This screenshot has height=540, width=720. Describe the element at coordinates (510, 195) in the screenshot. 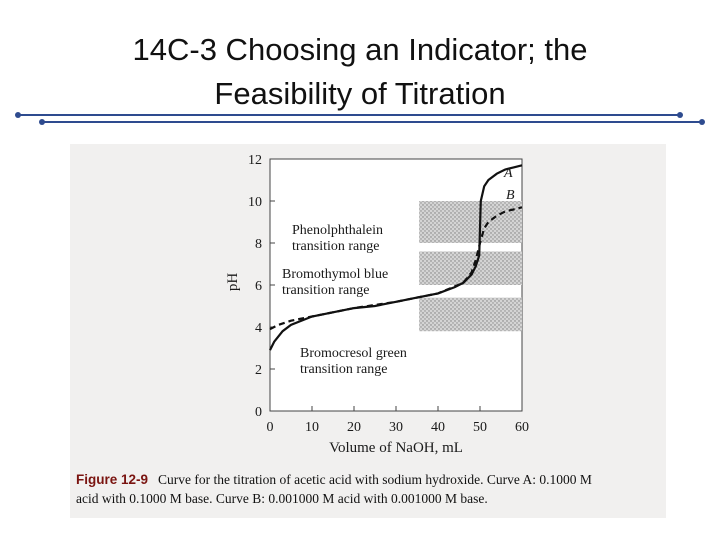

I see `series-label-b: B` at that location.